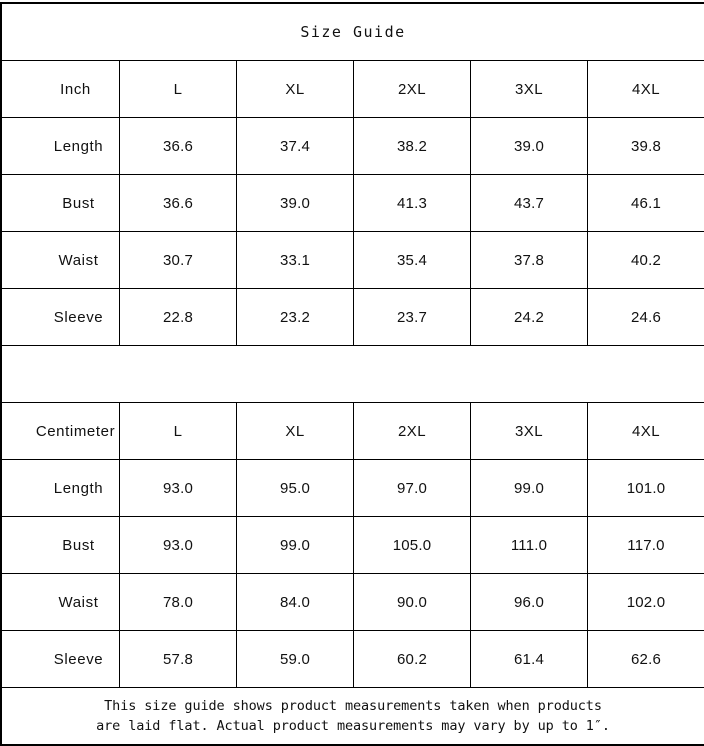 The image size is (704, 746). What do you see at coordinates (61, 260) in the screenshot?
I see `row-label-inch-waist: Waist` at bounding box center [61, 260].